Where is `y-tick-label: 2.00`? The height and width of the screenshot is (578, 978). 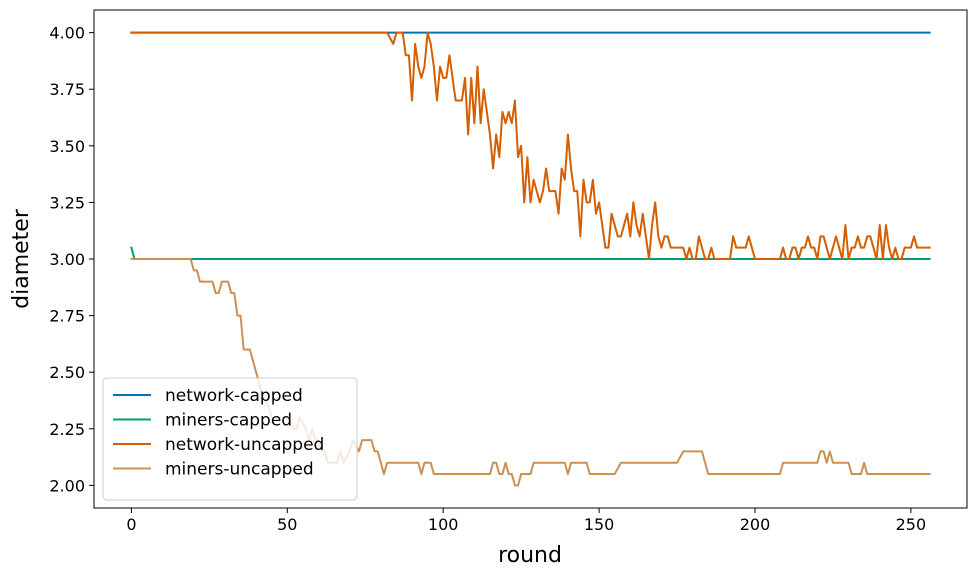 y-tick-label: 2.00 is located at coordinates (67, 485).